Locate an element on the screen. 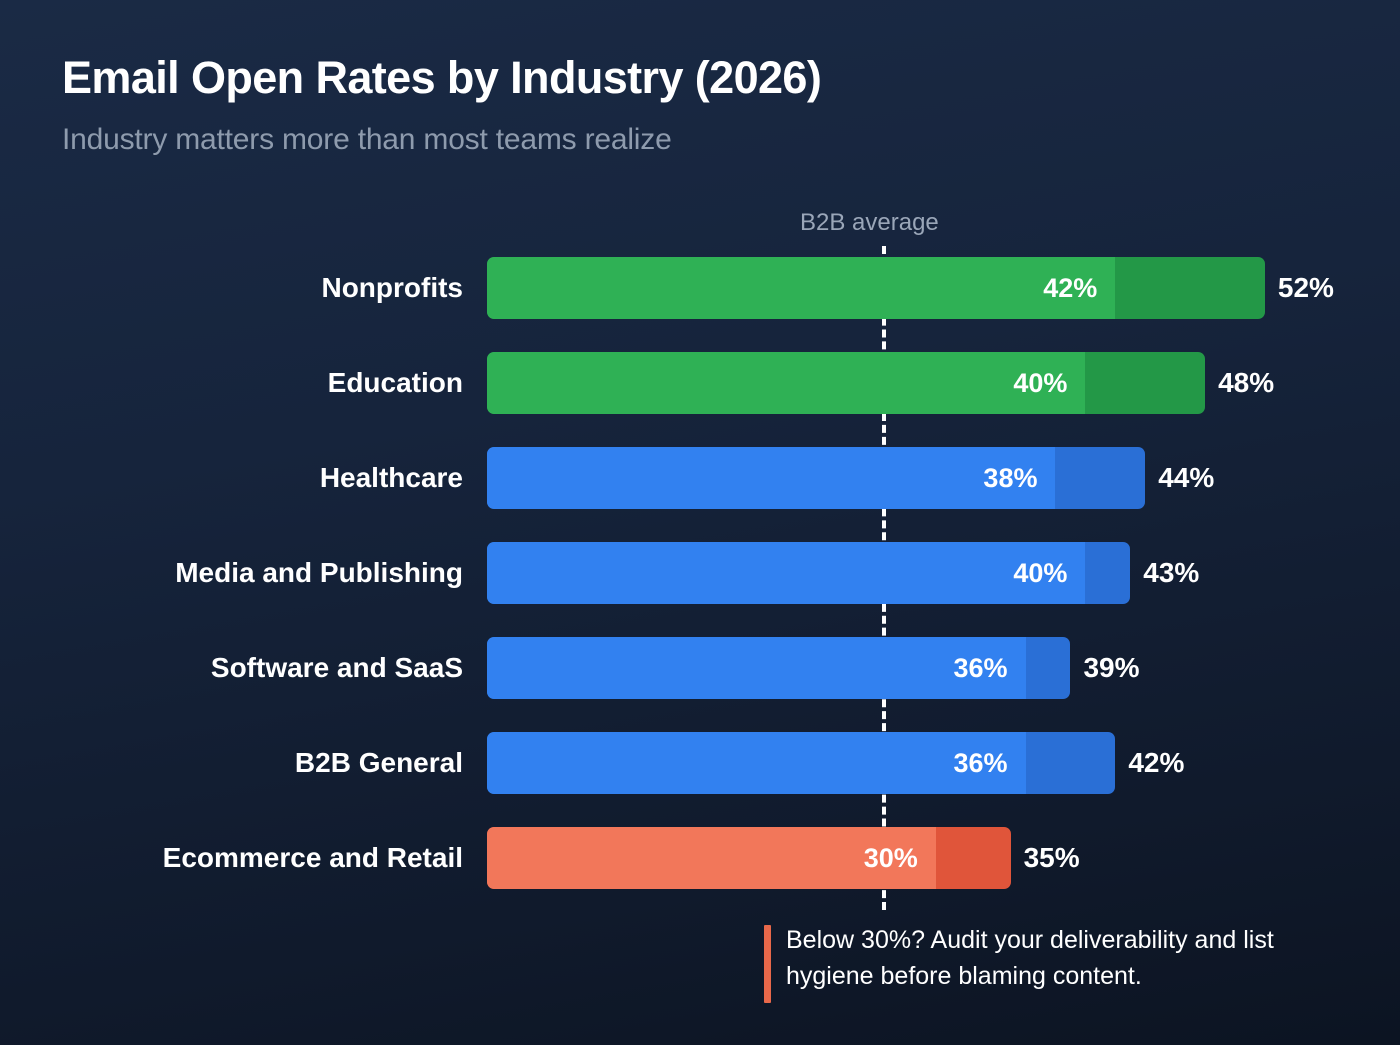  bar-category-label: Nonprofits is located at coordinates (392, 287).